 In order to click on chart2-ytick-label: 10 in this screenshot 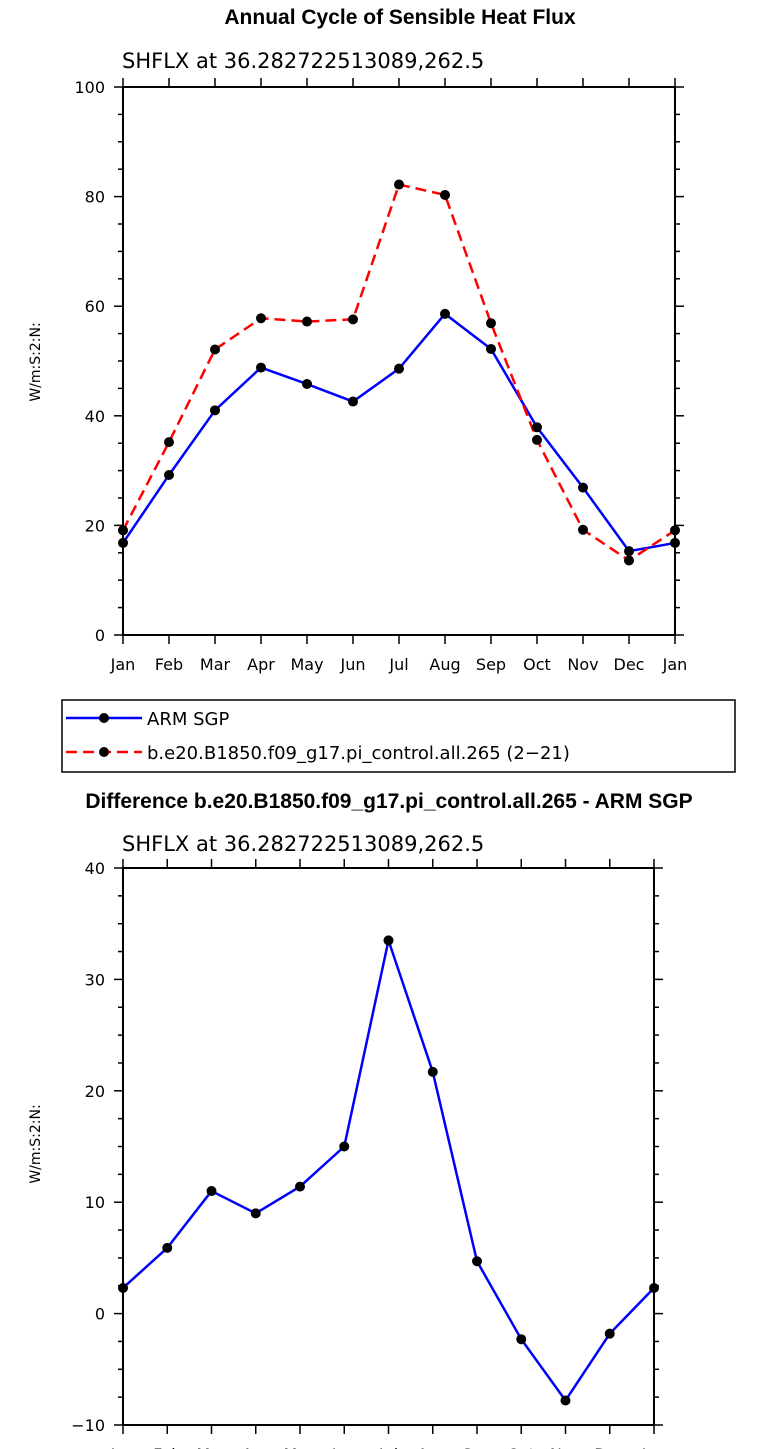, I will do `click(95, 1202)`.